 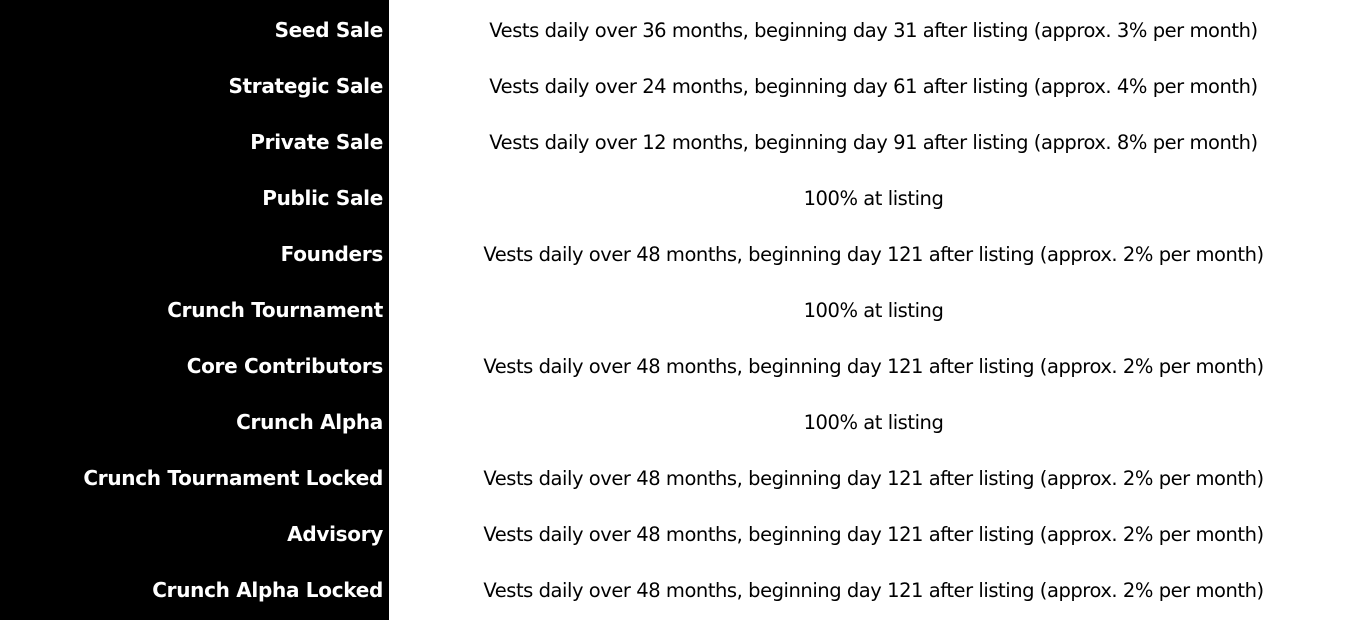 I want to click on table-row: Crunch Tournament Locked, so click(x=194, y=478).